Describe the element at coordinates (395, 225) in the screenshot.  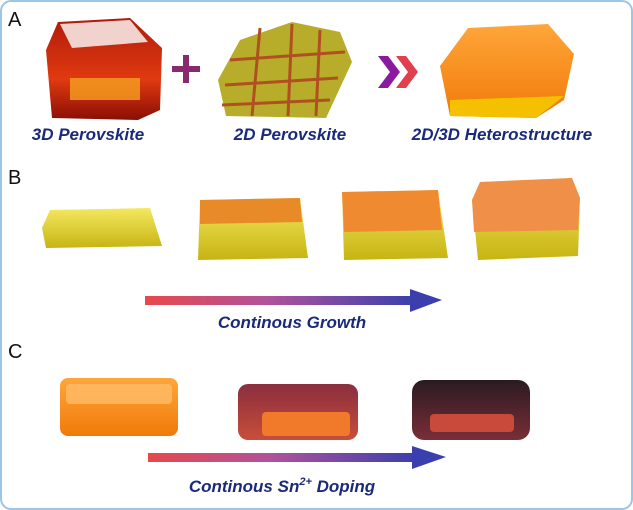
I see `crystal-b3` at that location.